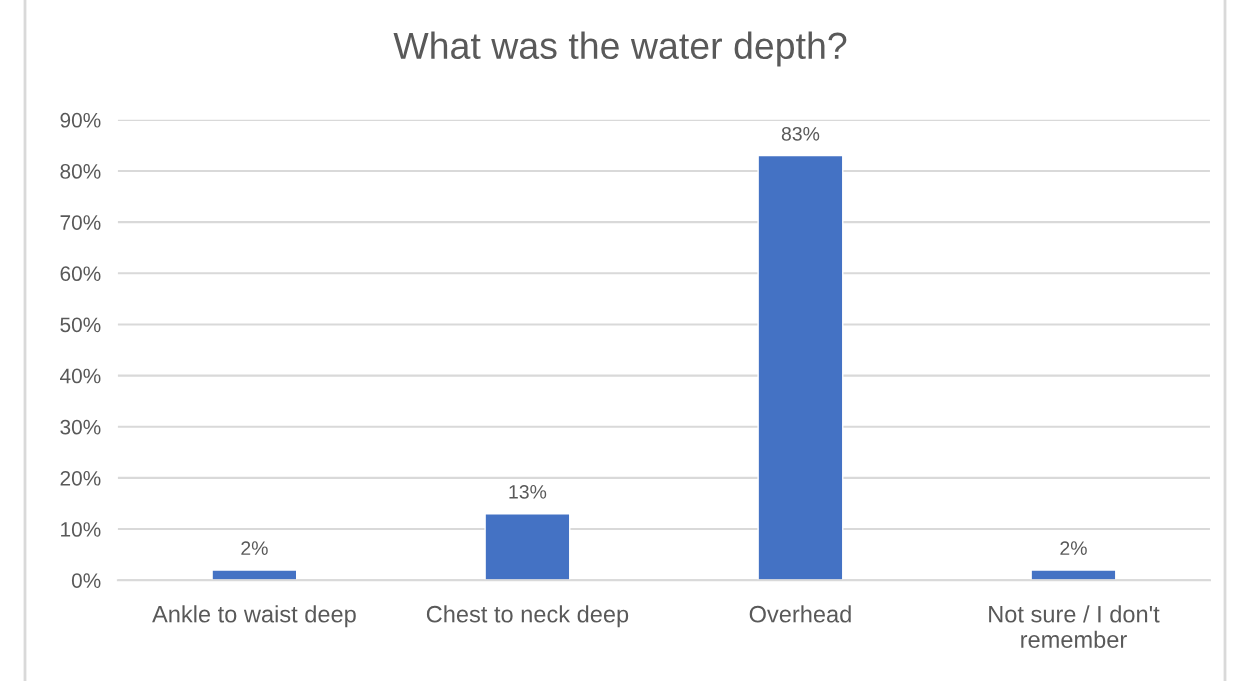 This screenshot has height=681, width=1241. I want to click on y-tick-label: 10%, so click(81, 529).